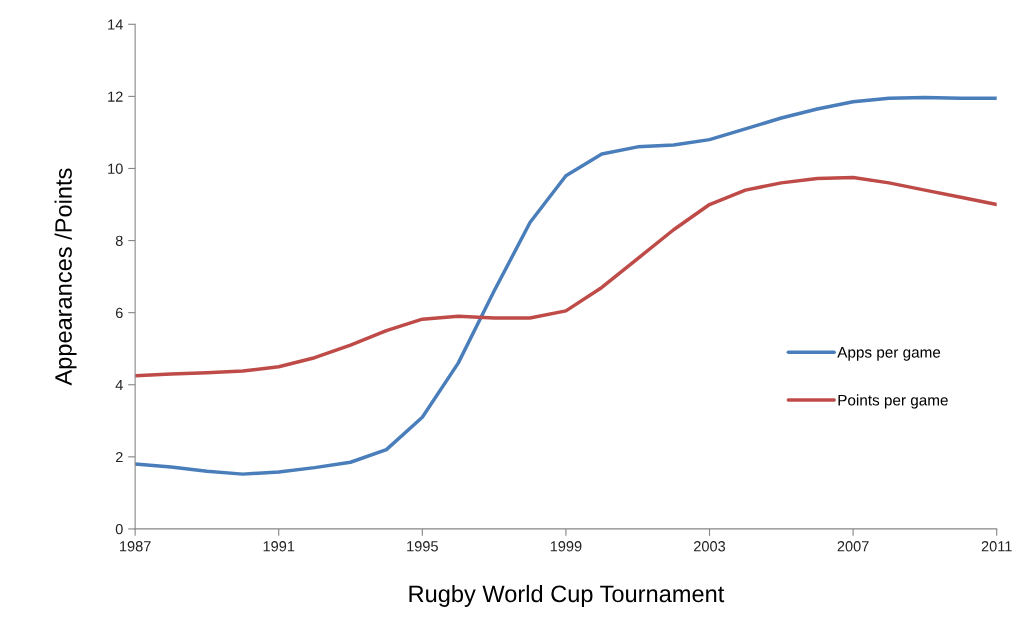 The width and height of the screenshot is (1016, 623). Describe the element at coordinates (119, 457) in the screenshot. I see `y-tick-label: 2` at that location.